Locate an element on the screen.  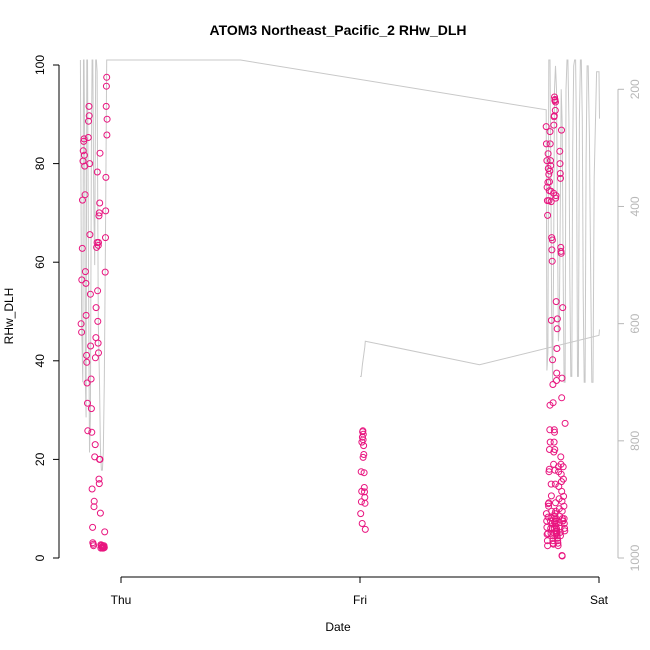
x-axis: Thu Fri Sat is located at coordinates (360, 591).